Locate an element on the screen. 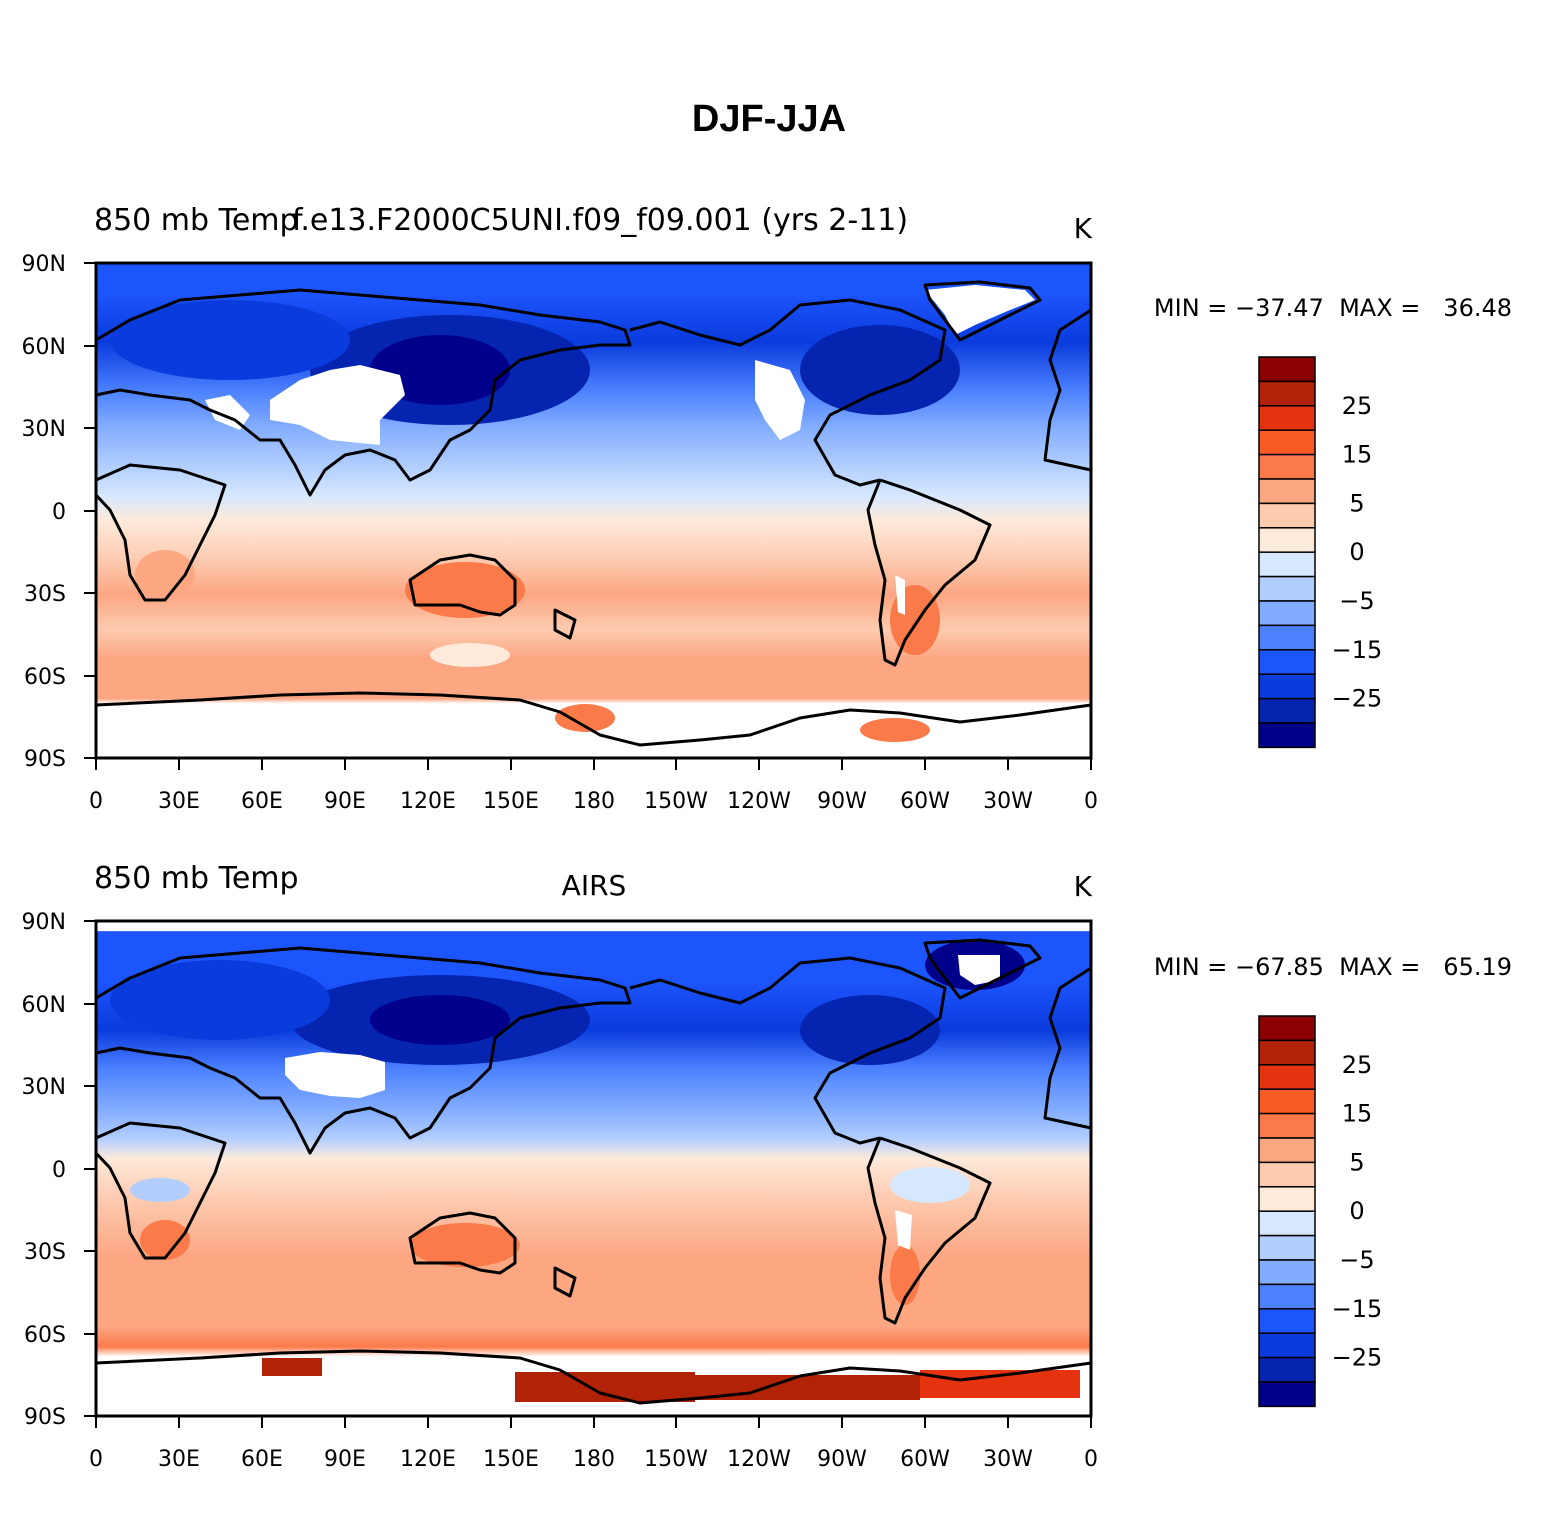 Image resolution: width=1541 pixels, height=1538 pixels. panel-2-left-label: 850 mb Temp is located at coordinates (196, 878).